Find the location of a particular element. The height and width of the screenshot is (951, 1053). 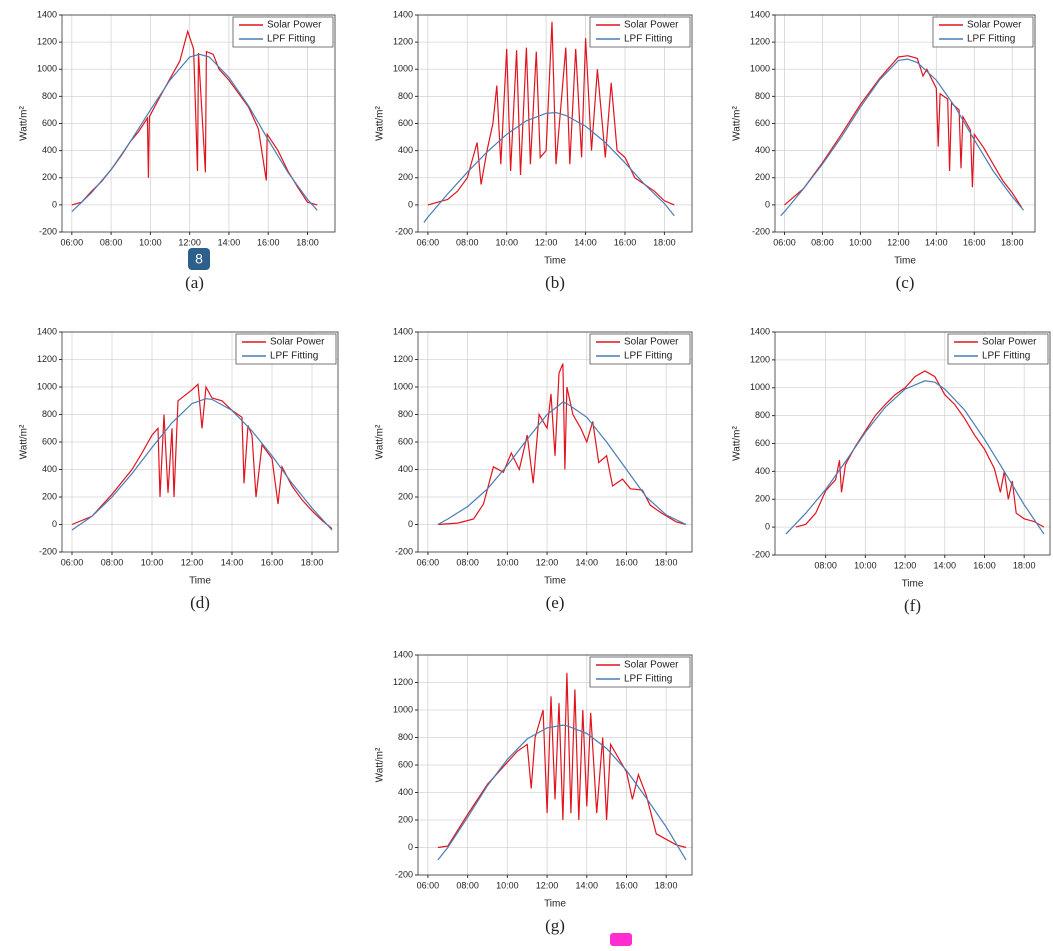

caption: (f) is located at coordinates (912, 605).